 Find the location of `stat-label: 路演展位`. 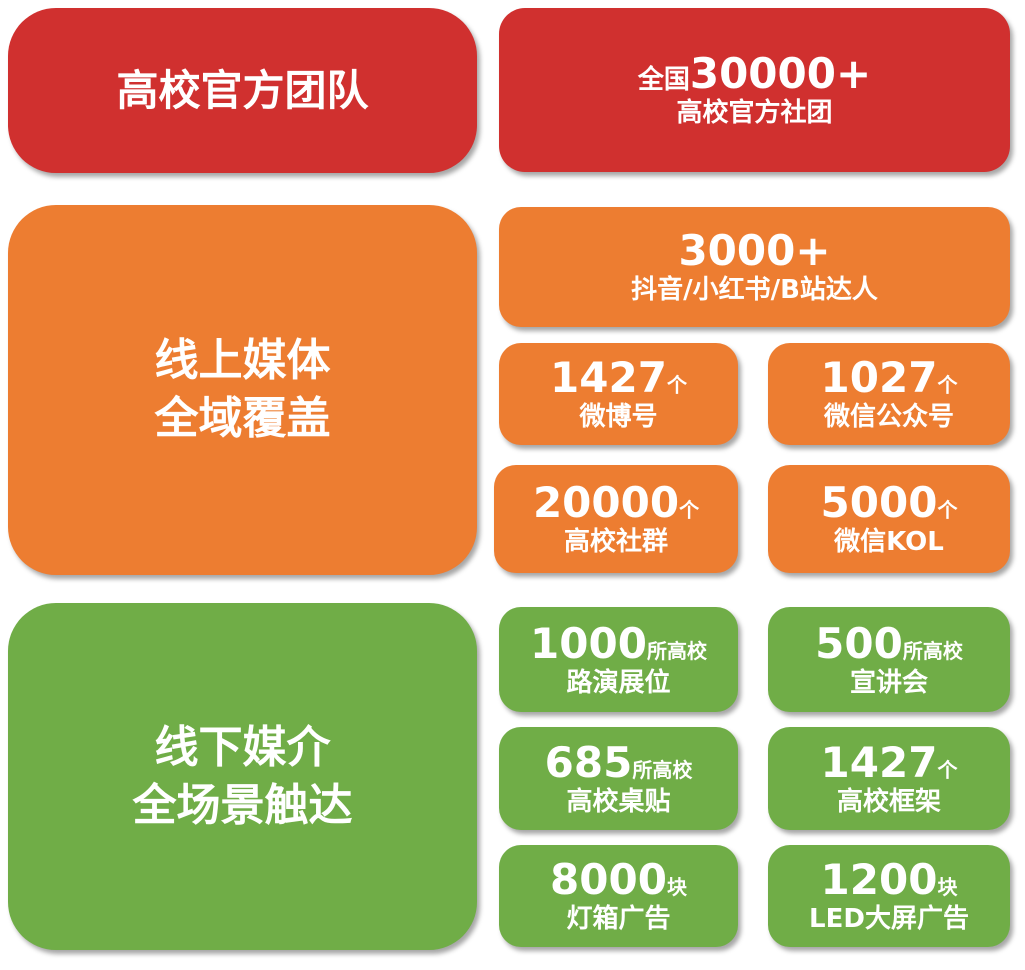

stat-label: 路演展位 is located at coordinates (618, 682).